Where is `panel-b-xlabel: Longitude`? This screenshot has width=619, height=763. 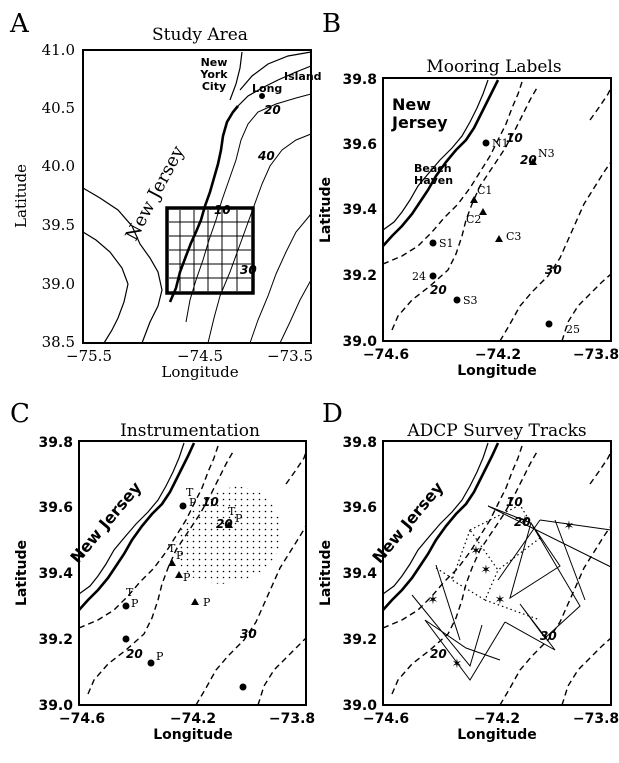
panel-b-xlabel: Longitude is located at coordinates (497, 371).